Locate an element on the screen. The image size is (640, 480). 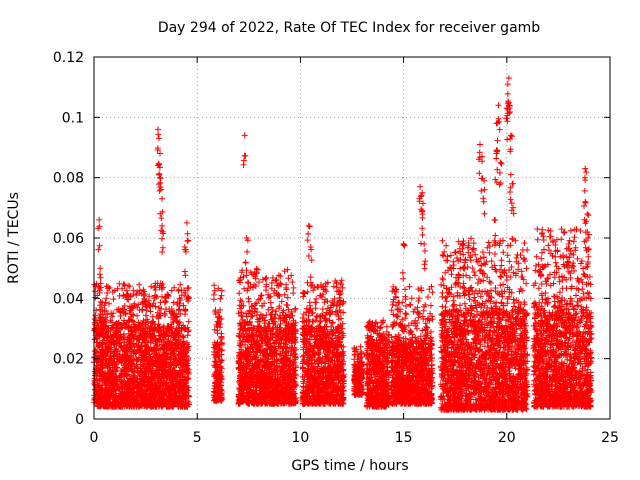
y-axis-label: ROTI / TECUs is located at coordinates (14, 238).